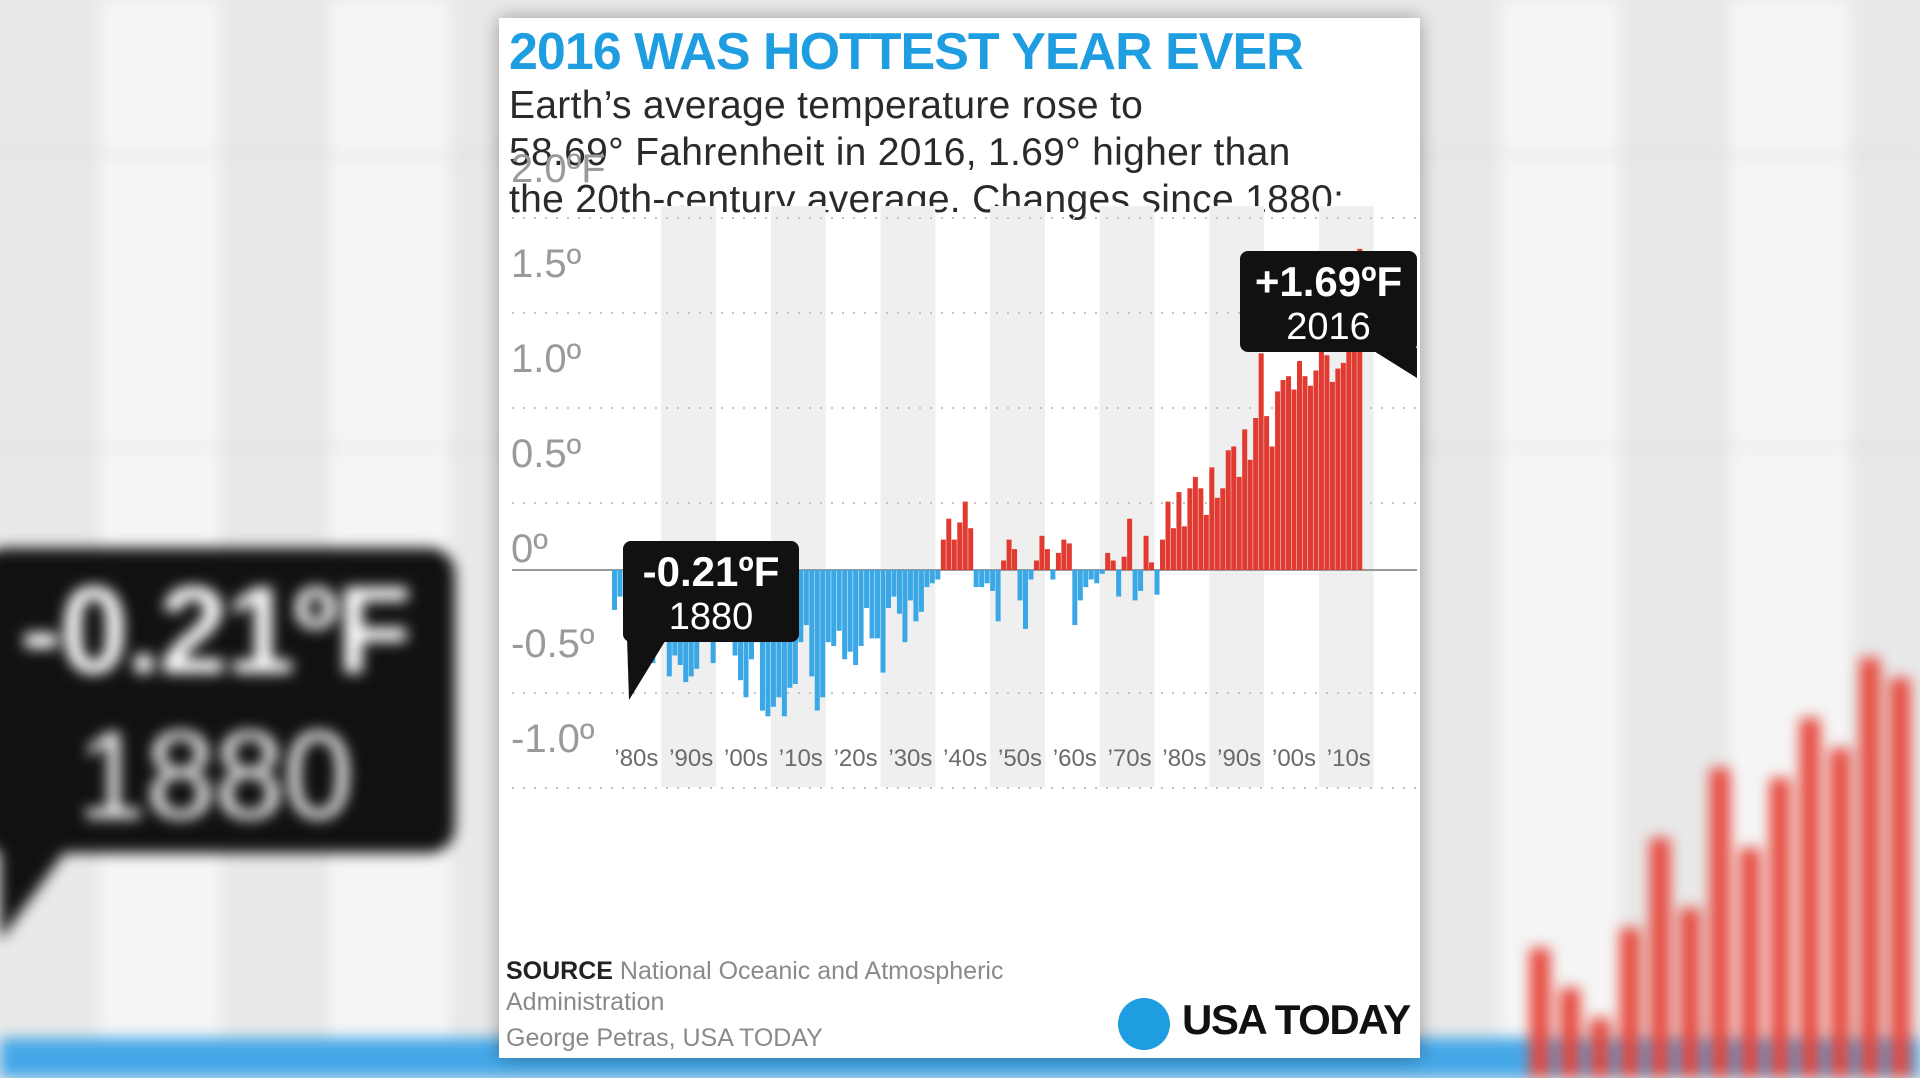 The height and width of the screenshot is (1078, 1920). Describe the element at coordinates (1075, 598) in the screenshot. I see `bar-1964` at that location.